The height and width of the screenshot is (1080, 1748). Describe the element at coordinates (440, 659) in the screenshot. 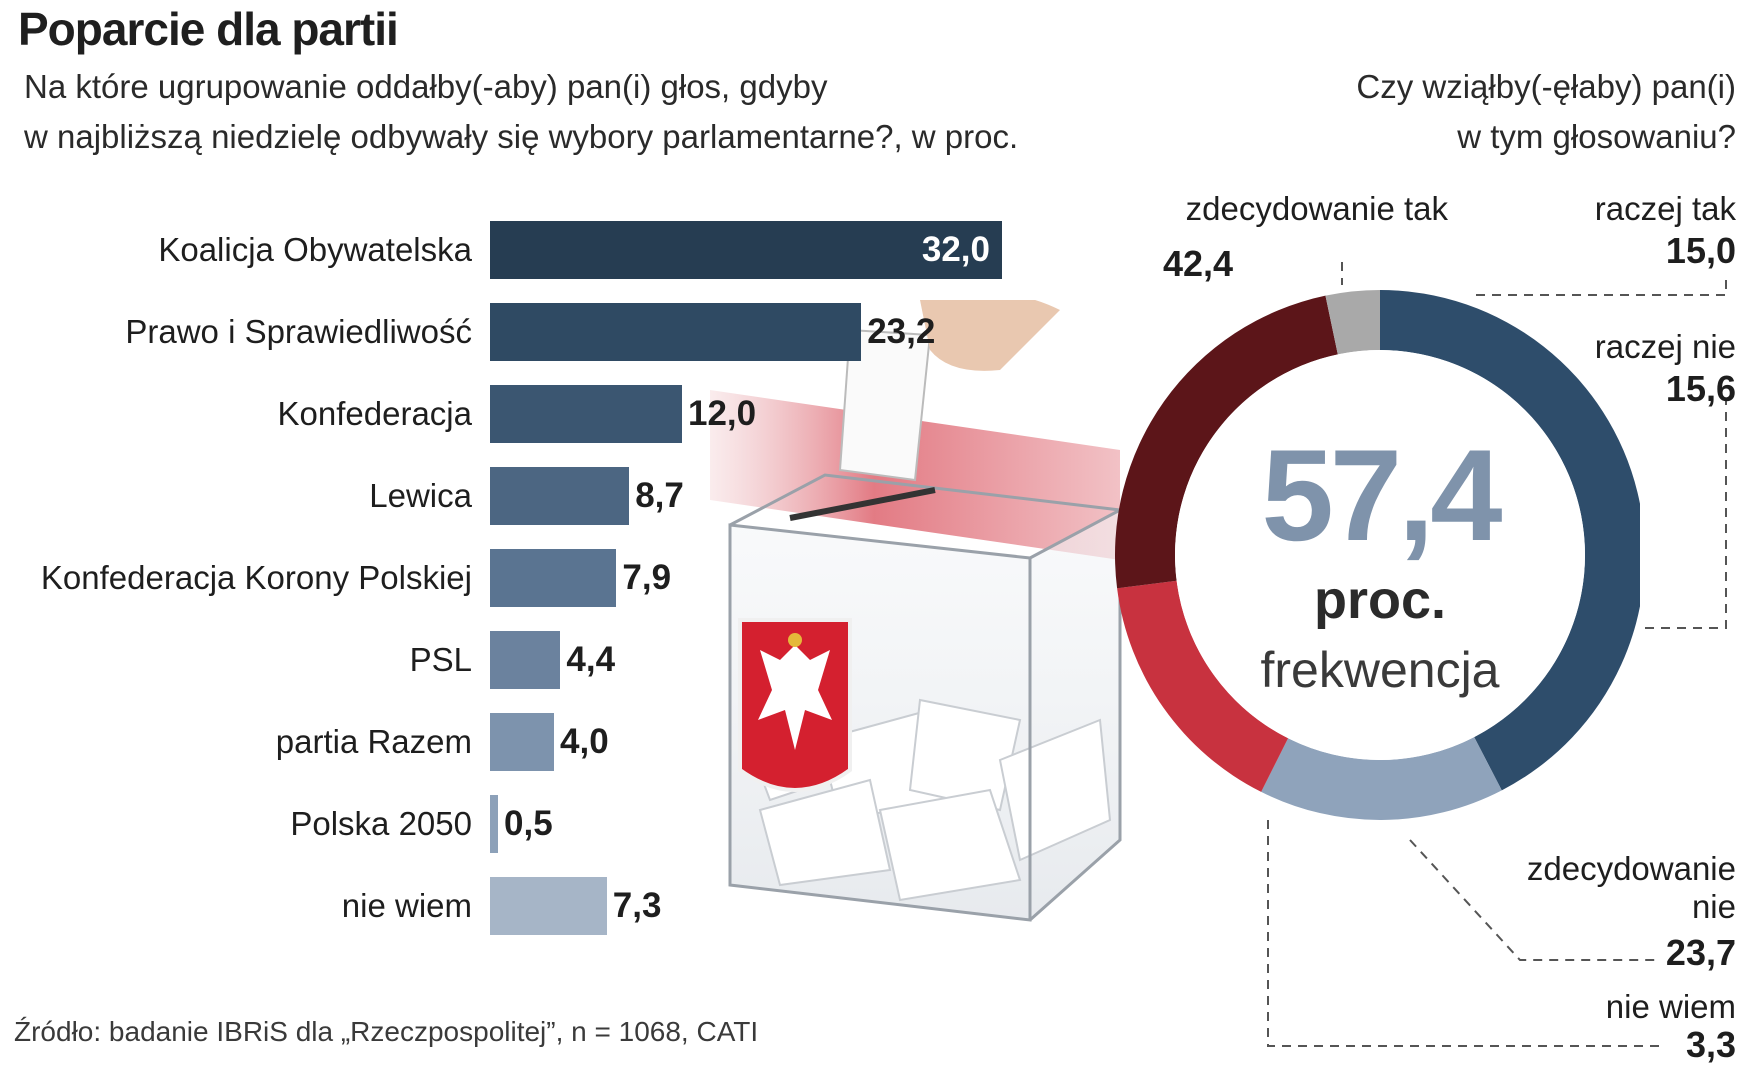

I see `bar-label: PSL` at that location.